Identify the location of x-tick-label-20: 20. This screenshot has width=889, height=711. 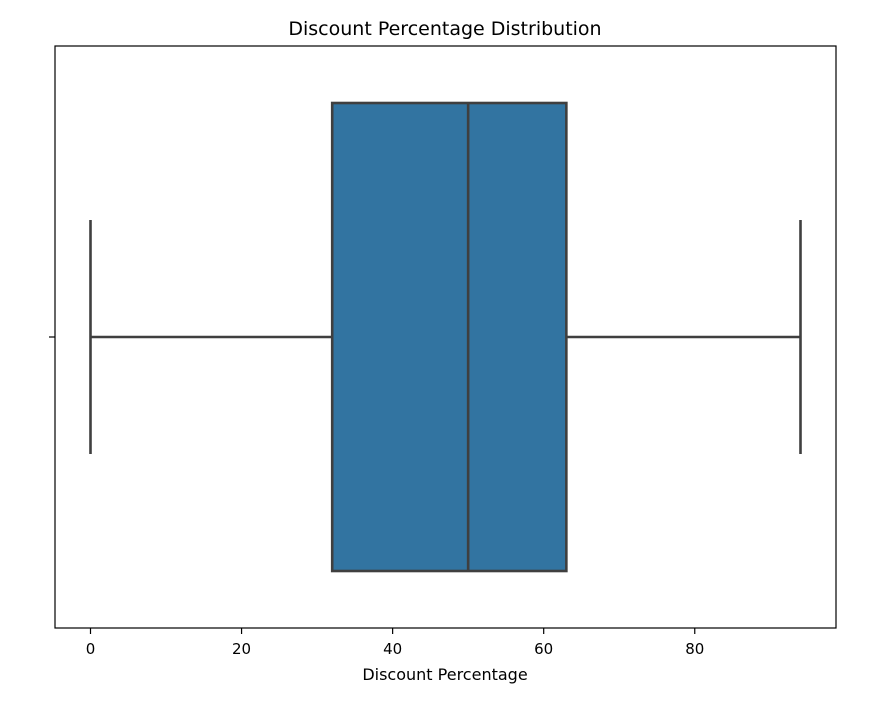
(241, 649).